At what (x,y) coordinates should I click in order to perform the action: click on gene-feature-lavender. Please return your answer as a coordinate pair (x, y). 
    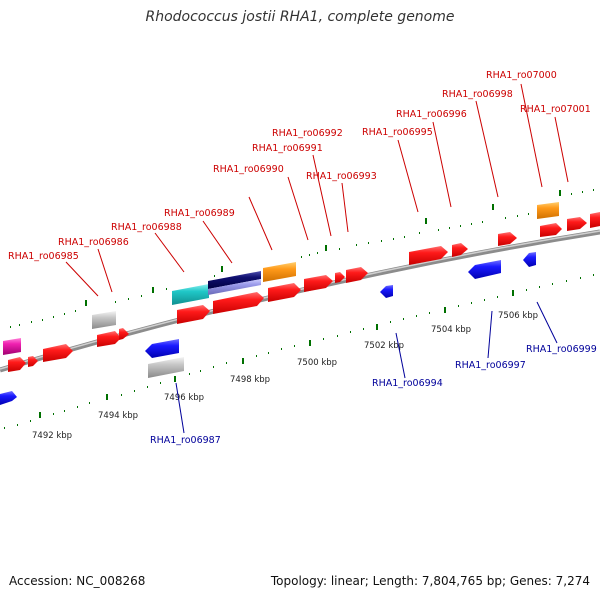
    Looking at the image, I should click on (234, 287).